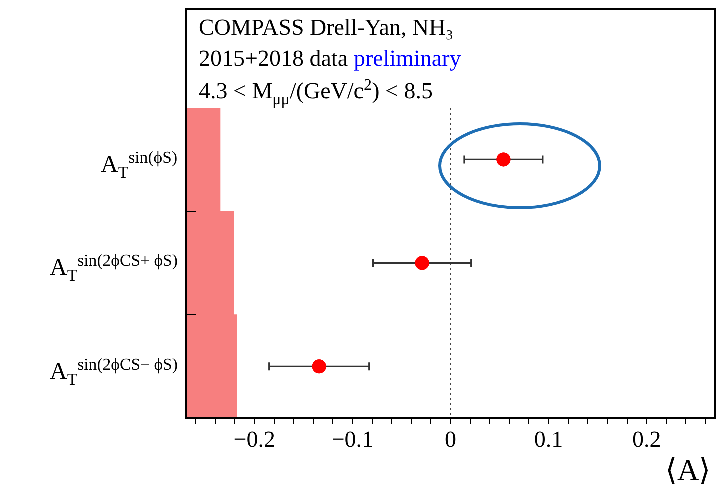 The width and height of the screenshot is (723, 488). Describe the element at coordinates (273, 58) in the screenshot. I see `text: 2015+2018 data` at that location.